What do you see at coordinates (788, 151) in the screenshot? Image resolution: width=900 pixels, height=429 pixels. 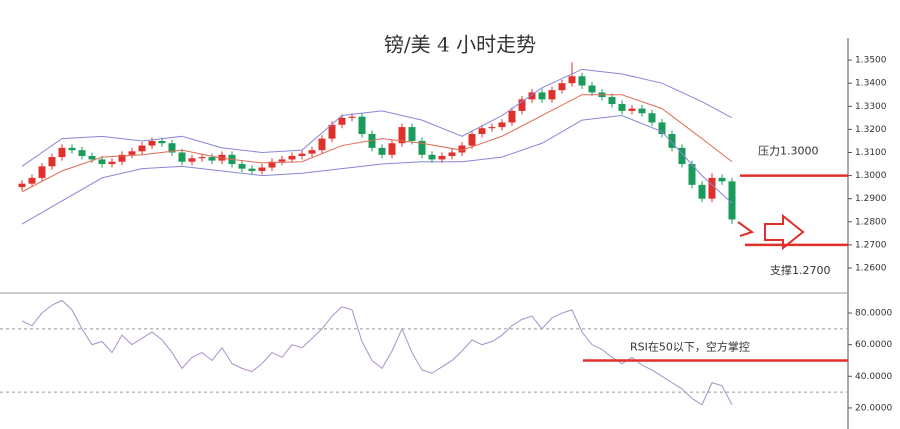 I see `annotation-label: 压力1.3000` at bounding box center [788, 151].